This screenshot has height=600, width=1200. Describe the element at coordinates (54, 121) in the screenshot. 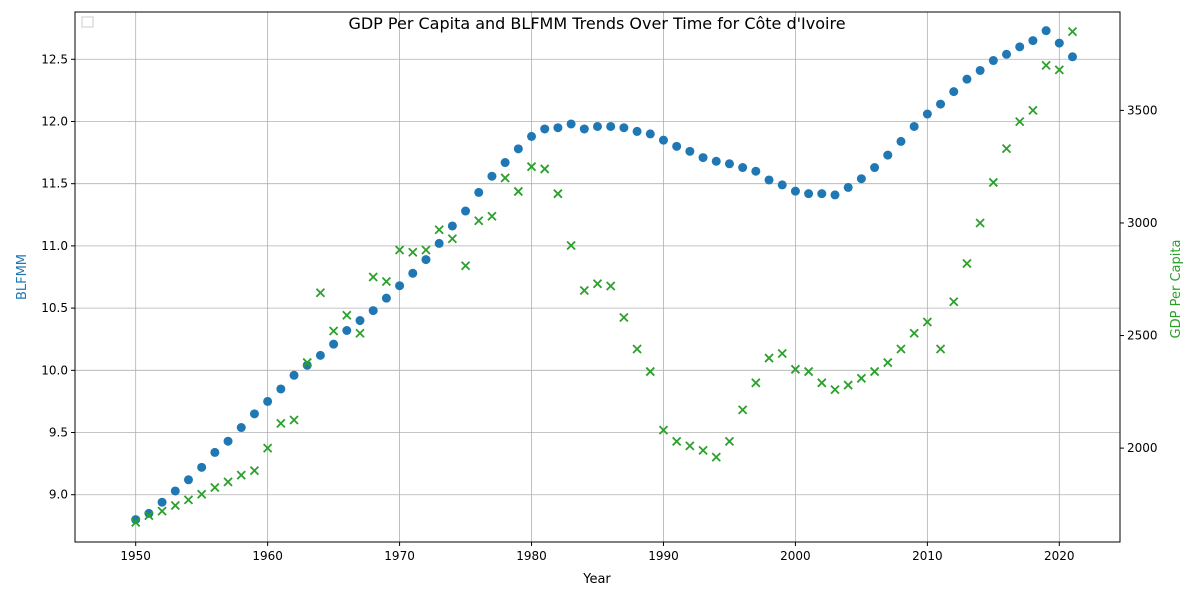

I see `y-left-tick-label: 12.0` at that location.